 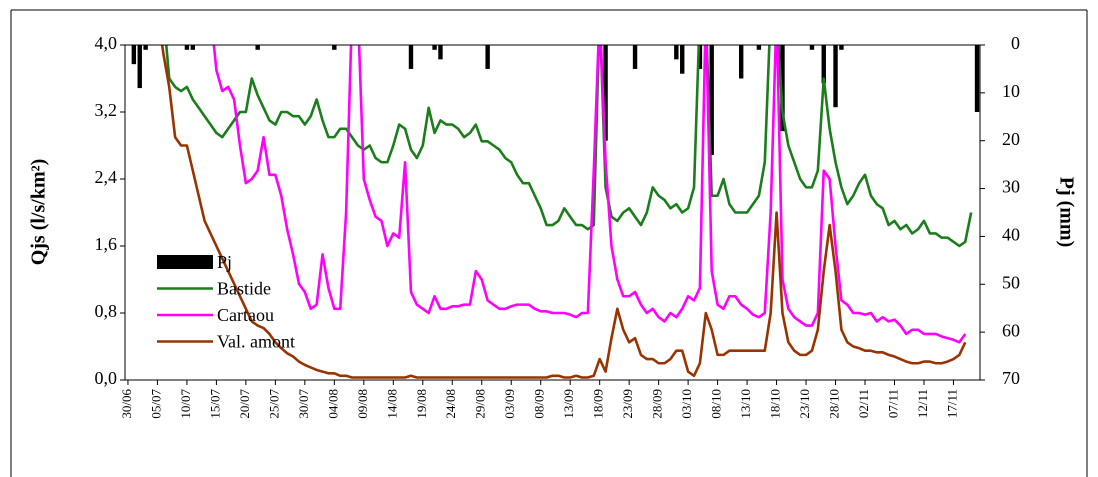 What do you see at coordinates (892, 403) in the screenshot?
I see `x-tick-label: 07/11` at bounding box center [892, 403].